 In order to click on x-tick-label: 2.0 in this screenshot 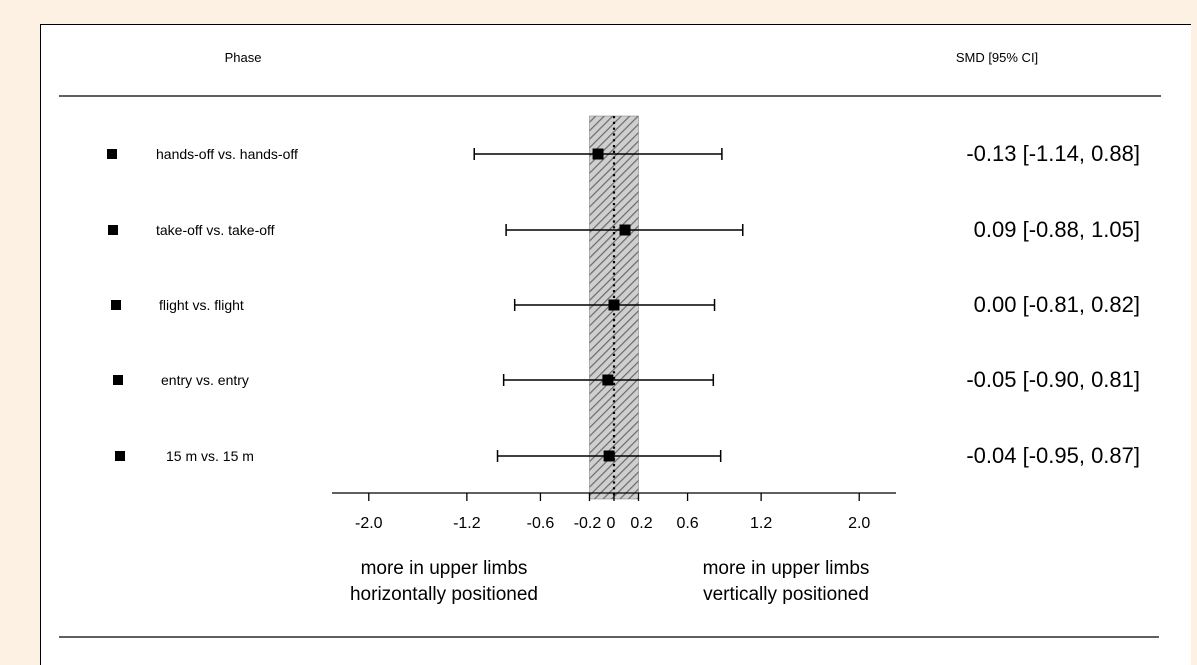, I will do `click(859, 523)`.